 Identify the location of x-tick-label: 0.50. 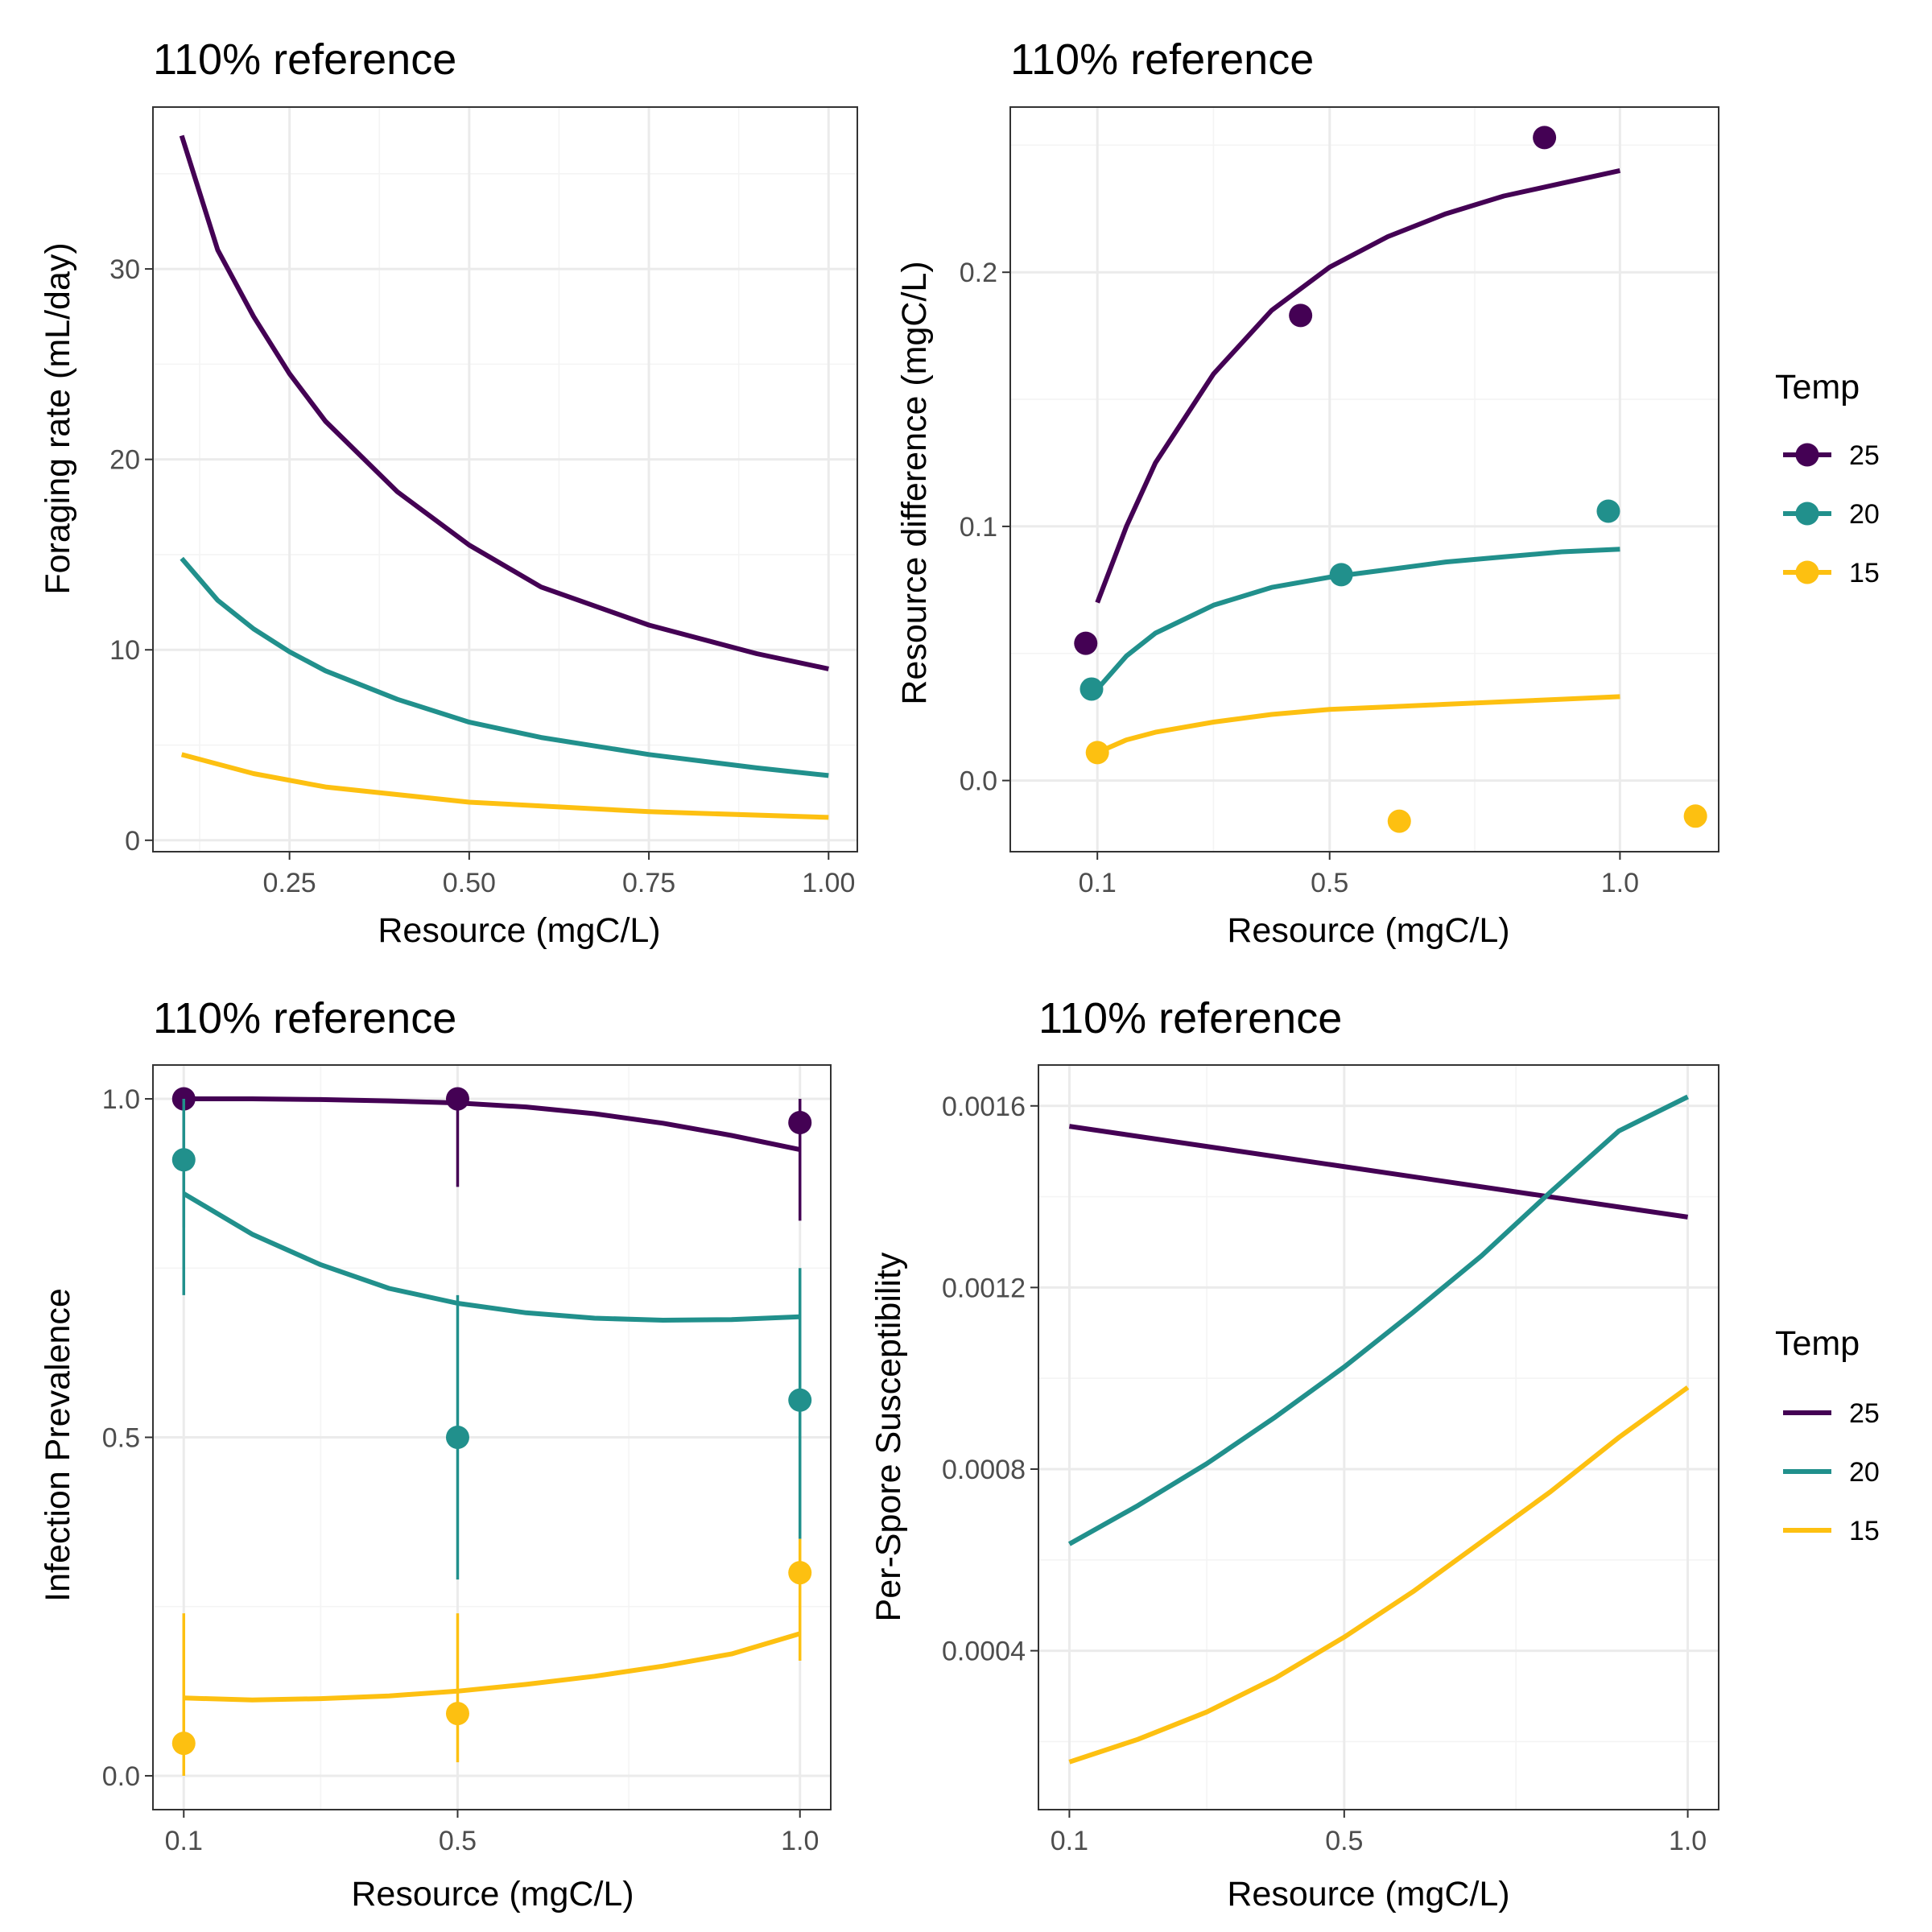
(469, 883).